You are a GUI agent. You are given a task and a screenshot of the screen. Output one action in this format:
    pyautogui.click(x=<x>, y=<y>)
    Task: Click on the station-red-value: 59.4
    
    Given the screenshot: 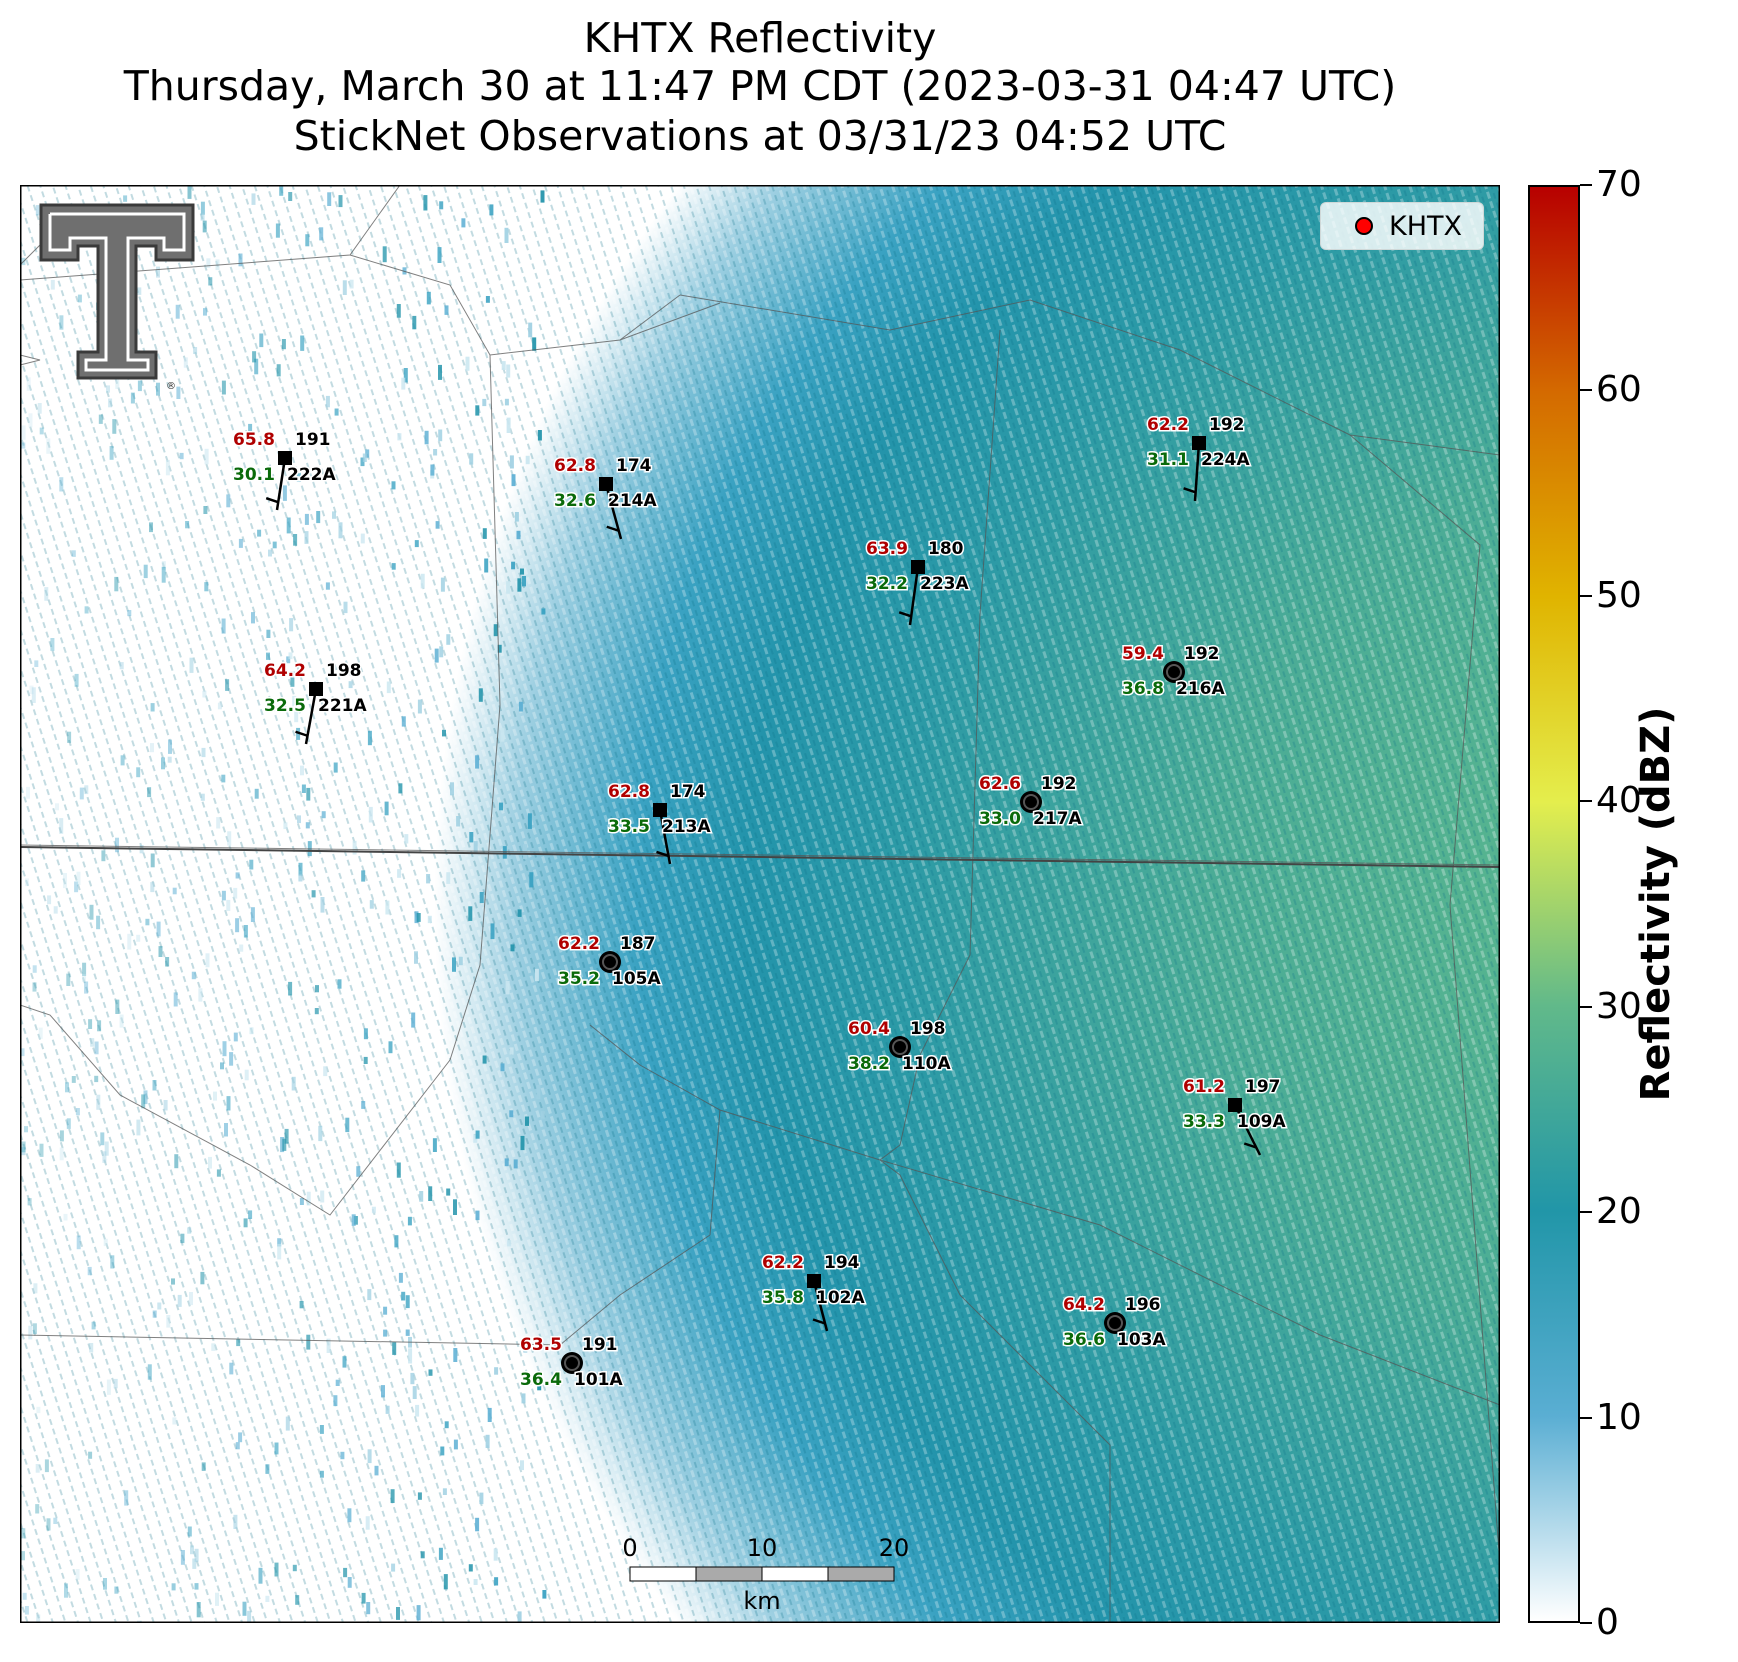 What is the action you would take?
    pyautogui.click(x=1143, y=654)
    